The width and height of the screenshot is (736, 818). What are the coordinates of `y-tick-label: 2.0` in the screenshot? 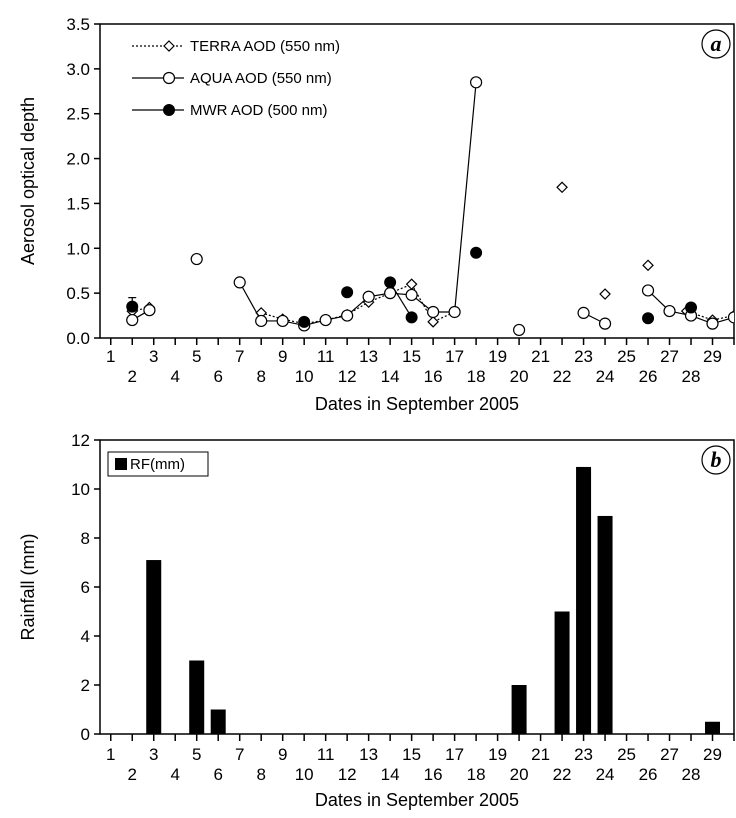 It's located at (78, 159).